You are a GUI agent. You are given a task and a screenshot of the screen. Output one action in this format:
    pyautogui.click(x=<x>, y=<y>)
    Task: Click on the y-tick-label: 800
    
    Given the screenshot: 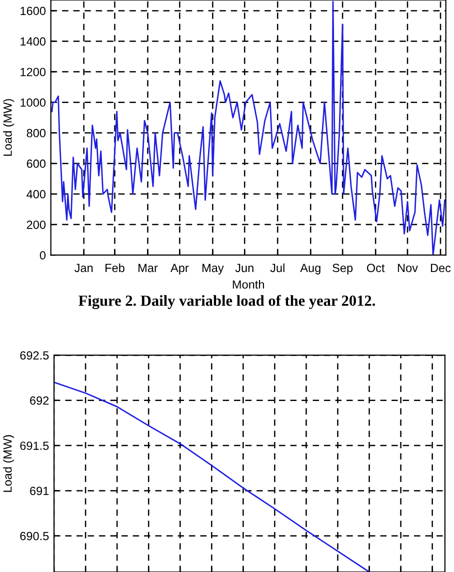 What is the action you would take?
    pyautogui.click(x=36, y=133)
    